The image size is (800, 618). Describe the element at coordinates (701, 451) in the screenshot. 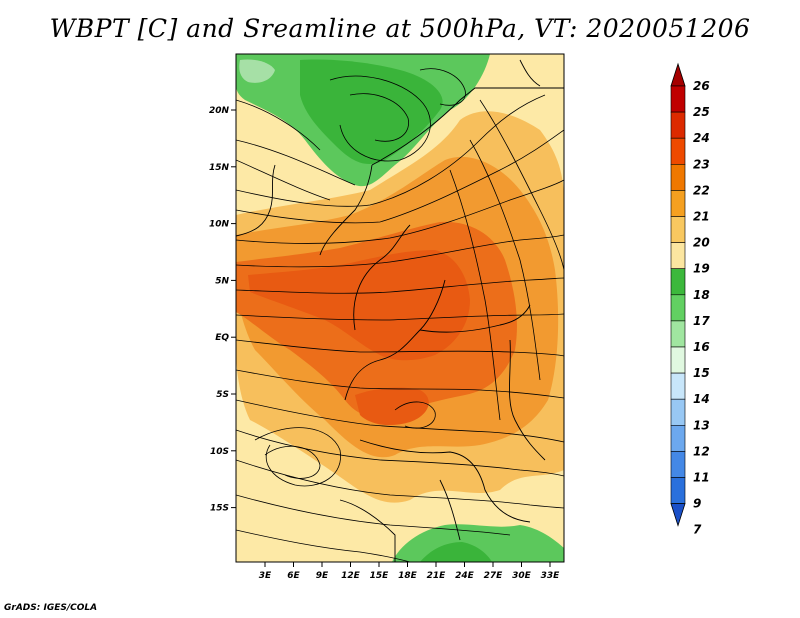

I see `colorbar-label: 12` at that location.